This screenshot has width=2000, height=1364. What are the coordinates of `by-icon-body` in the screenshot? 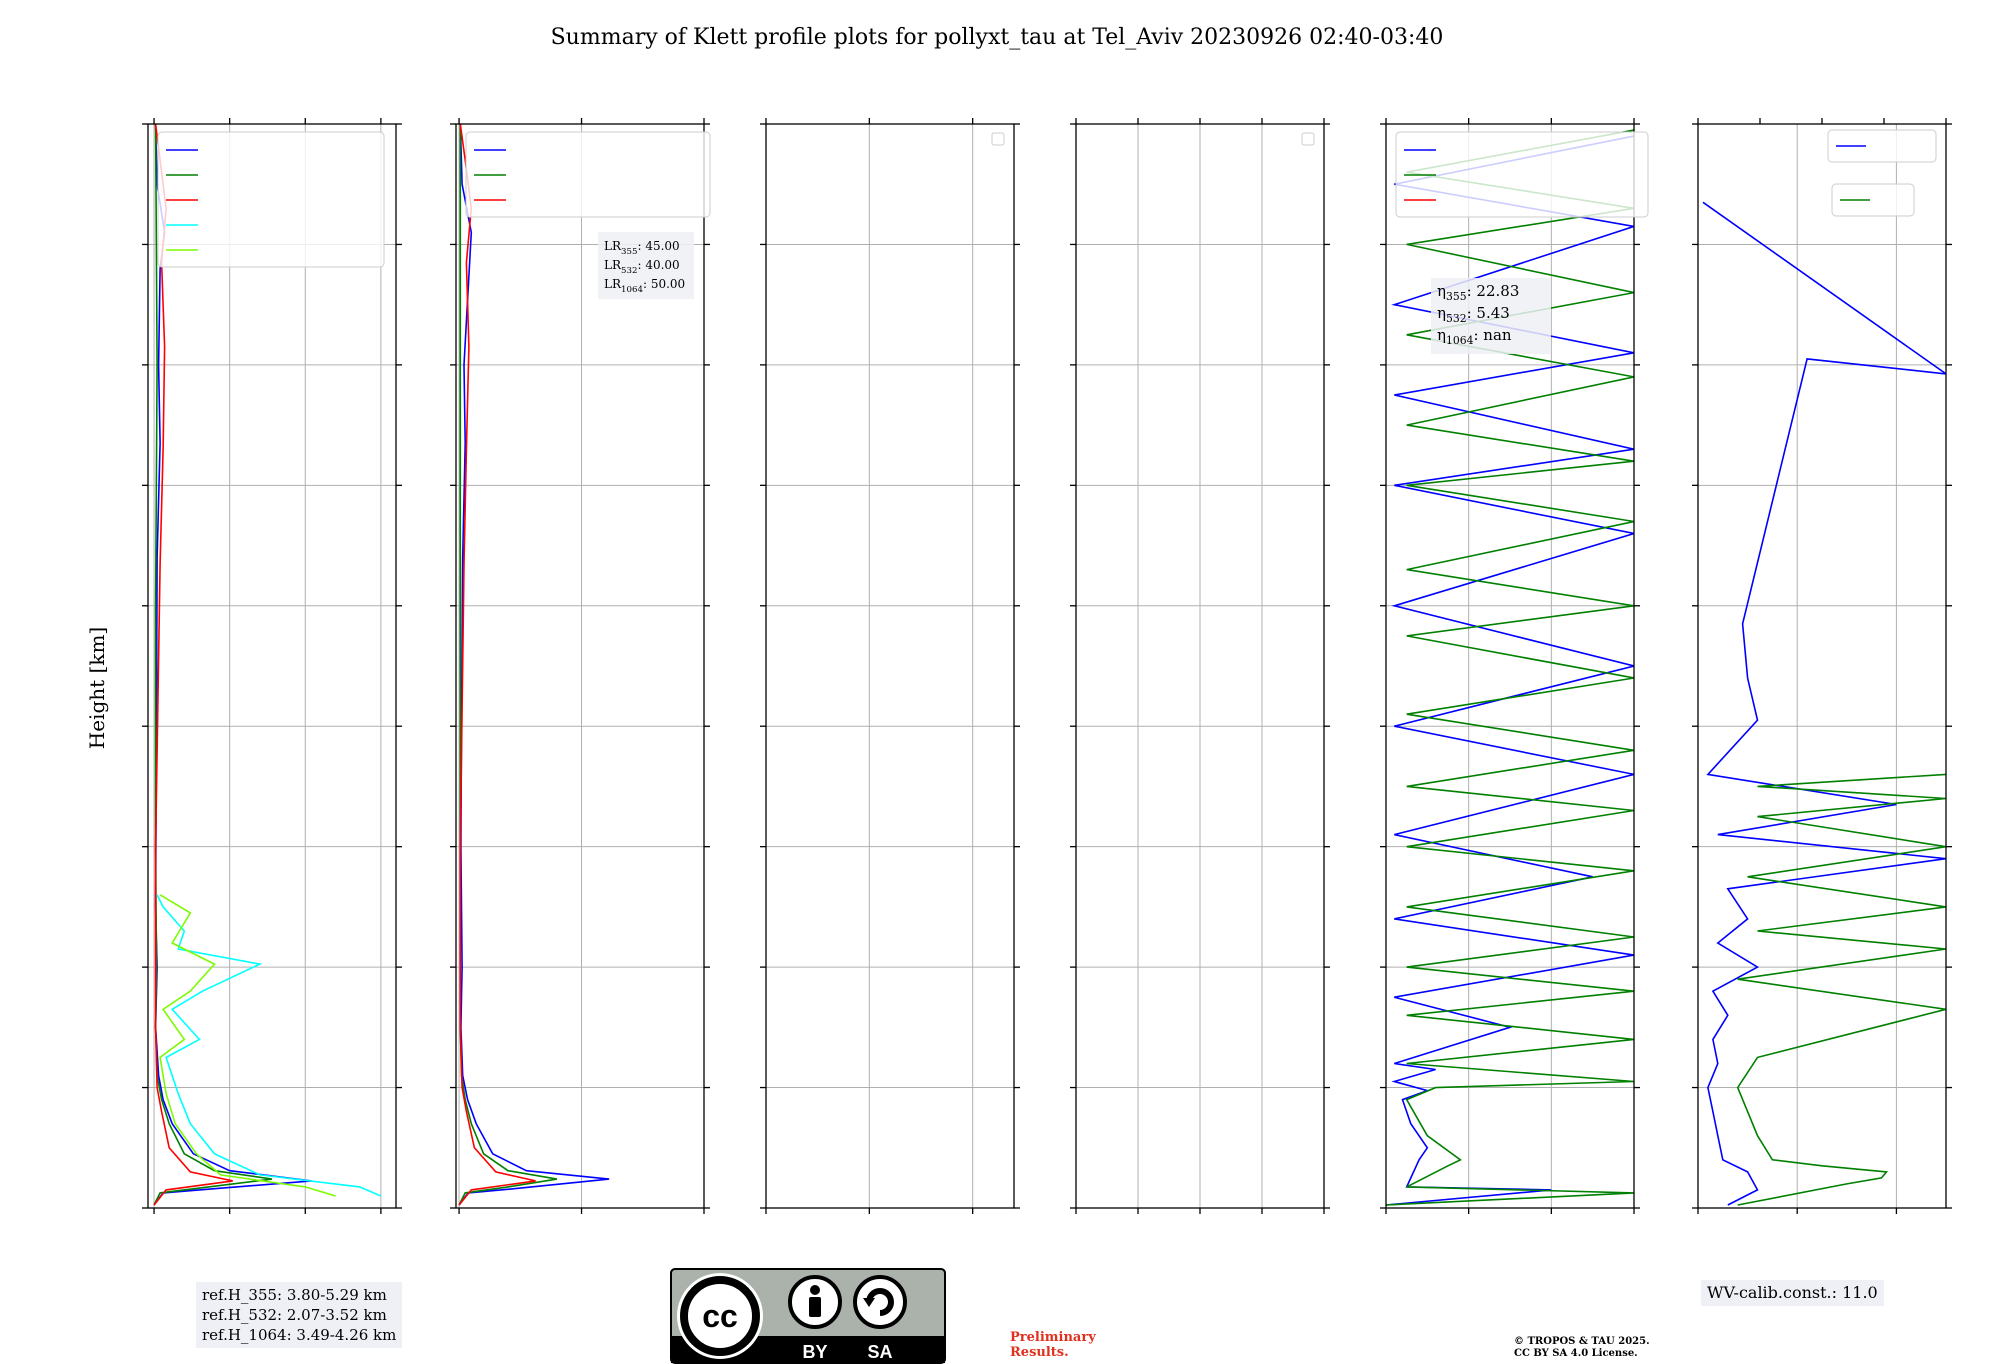 It's located at (815, 1307).